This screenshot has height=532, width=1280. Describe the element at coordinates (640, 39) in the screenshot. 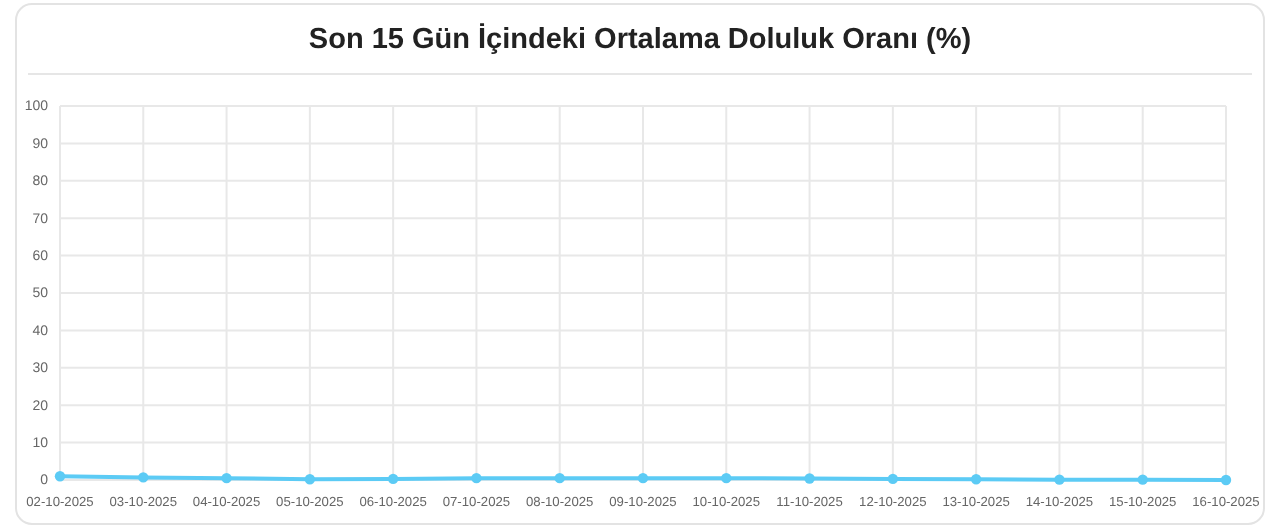

I see `chart-title: Son 15 Gün İçindeki Ortalama Doluluk Oranı (%)` at that location.